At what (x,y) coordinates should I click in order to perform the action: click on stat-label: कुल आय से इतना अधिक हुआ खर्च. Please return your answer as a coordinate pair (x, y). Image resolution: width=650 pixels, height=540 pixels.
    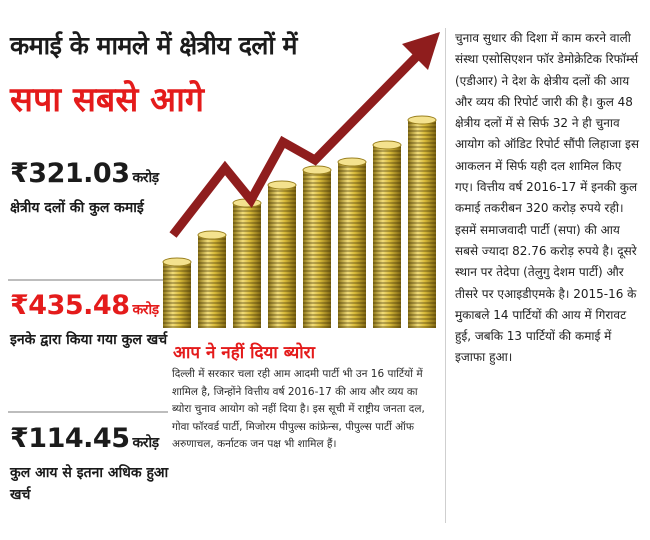
    Looking at the image, I should click on (89, 484).